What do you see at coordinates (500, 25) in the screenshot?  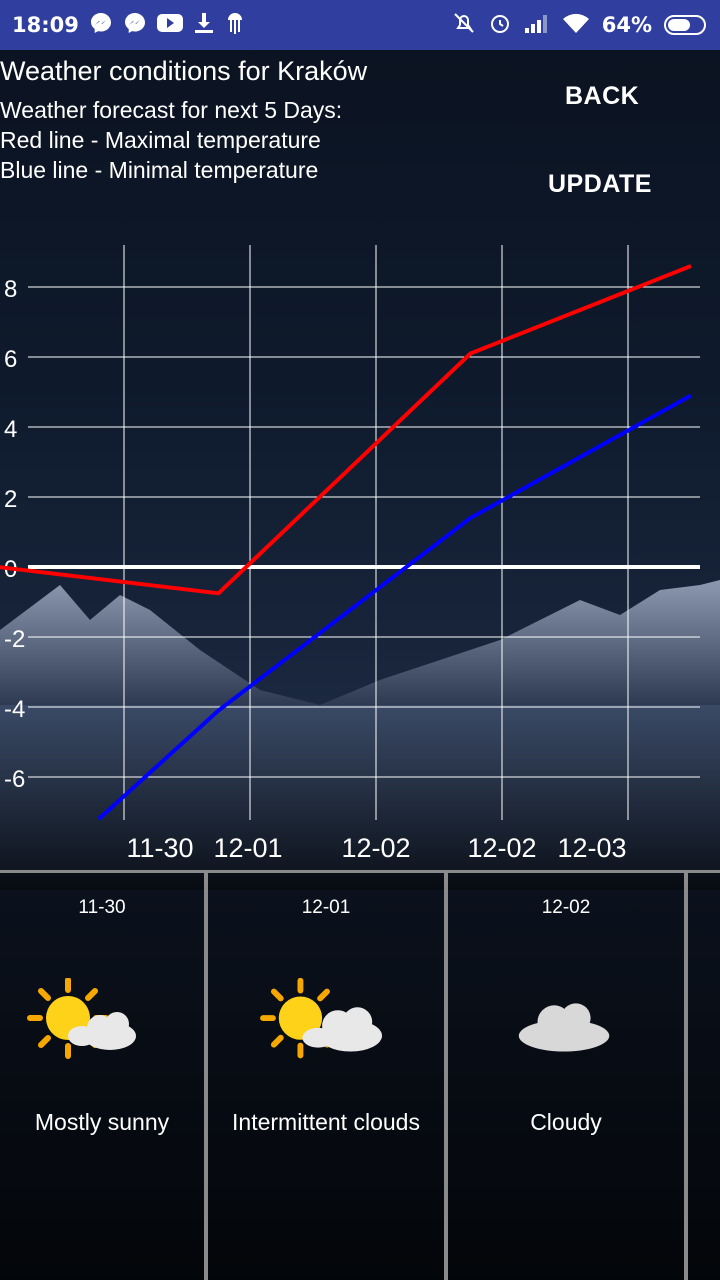 I see `alarm-icon` at bounding box center [500, 25].